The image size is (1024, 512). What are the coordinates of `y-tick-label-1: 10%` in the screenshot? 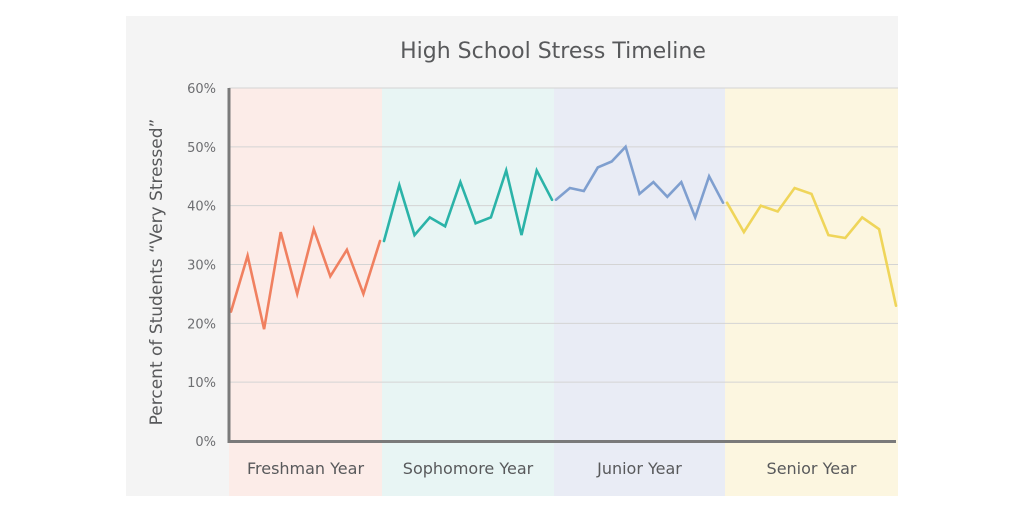 It's located at (201, 383).